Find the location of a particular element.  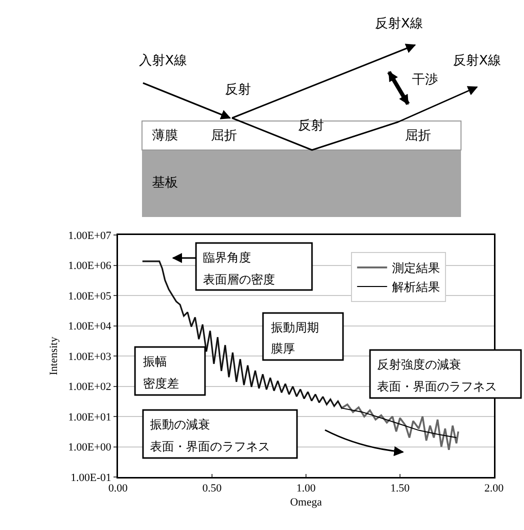

legend-label: 解析結果 is located at coordinates (416, 287).